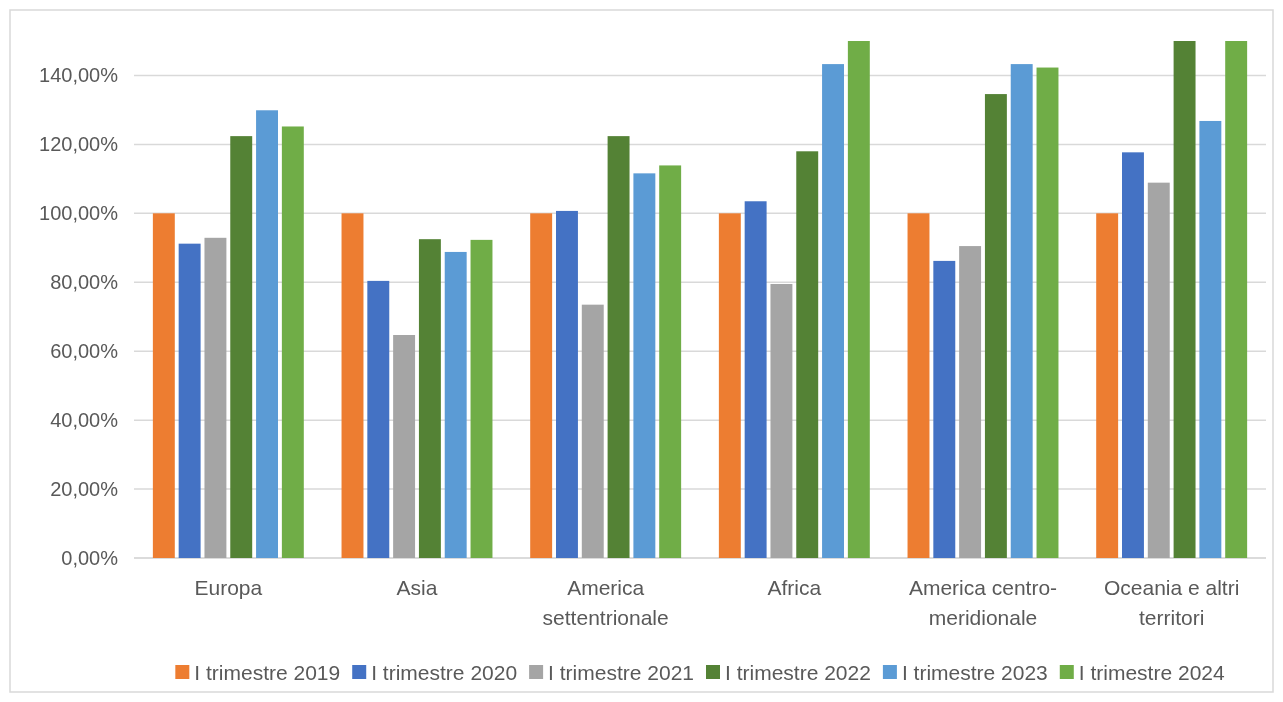 The image size is (1283, 702). Describe the element at coordinates (84, 282) in the screenshot. I see `y-tick-label: 80,00%` at that location.